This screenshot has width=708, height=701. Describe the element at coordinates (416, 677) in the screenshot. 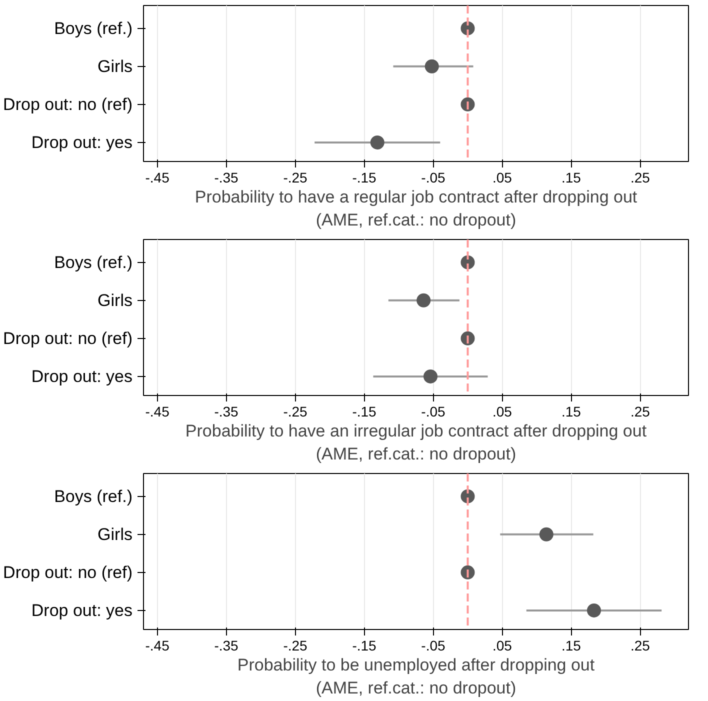

I see `x-axis-title: Probability to be unemployed after dropping out (AME, ref.cat.: no dropout)` at that location.